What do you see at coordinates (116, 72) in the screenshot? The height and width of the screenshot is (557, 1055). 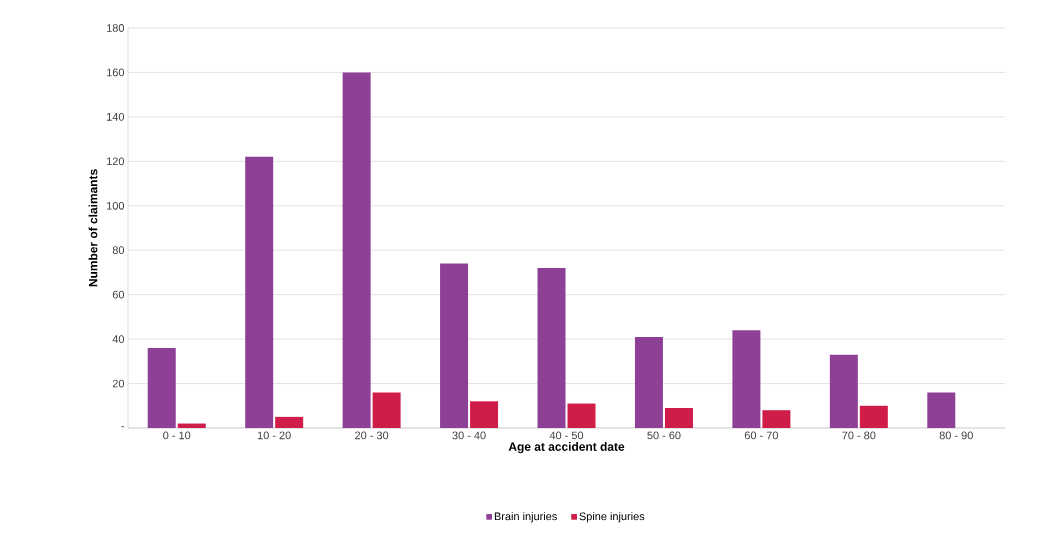 I see `y-tick-label: 160` at bounding box center [116, 72].